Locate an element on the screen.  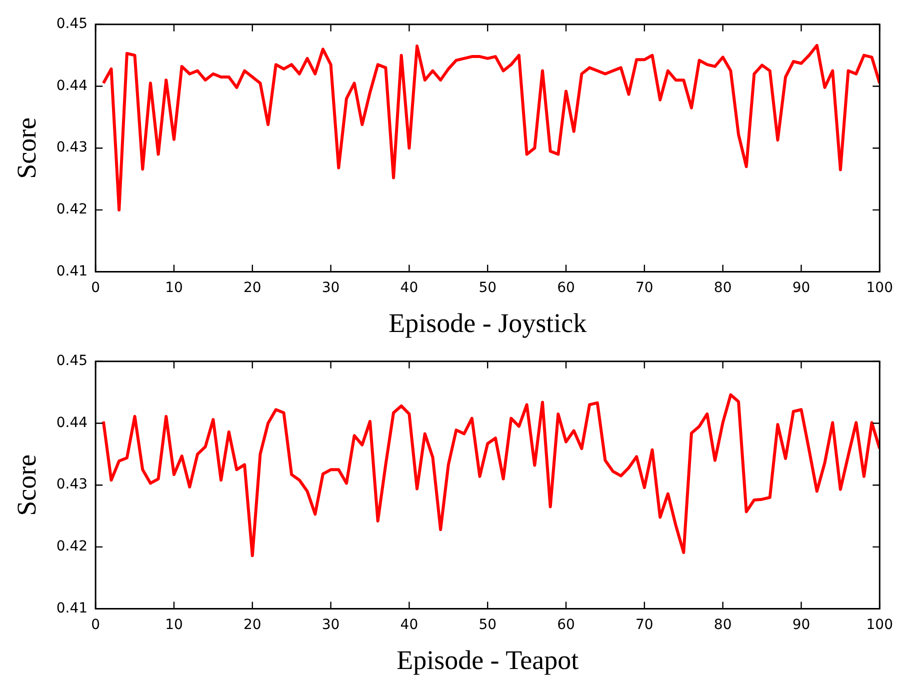
x-axis-title: Episode - Joystick is located at coordinates (488, 323).